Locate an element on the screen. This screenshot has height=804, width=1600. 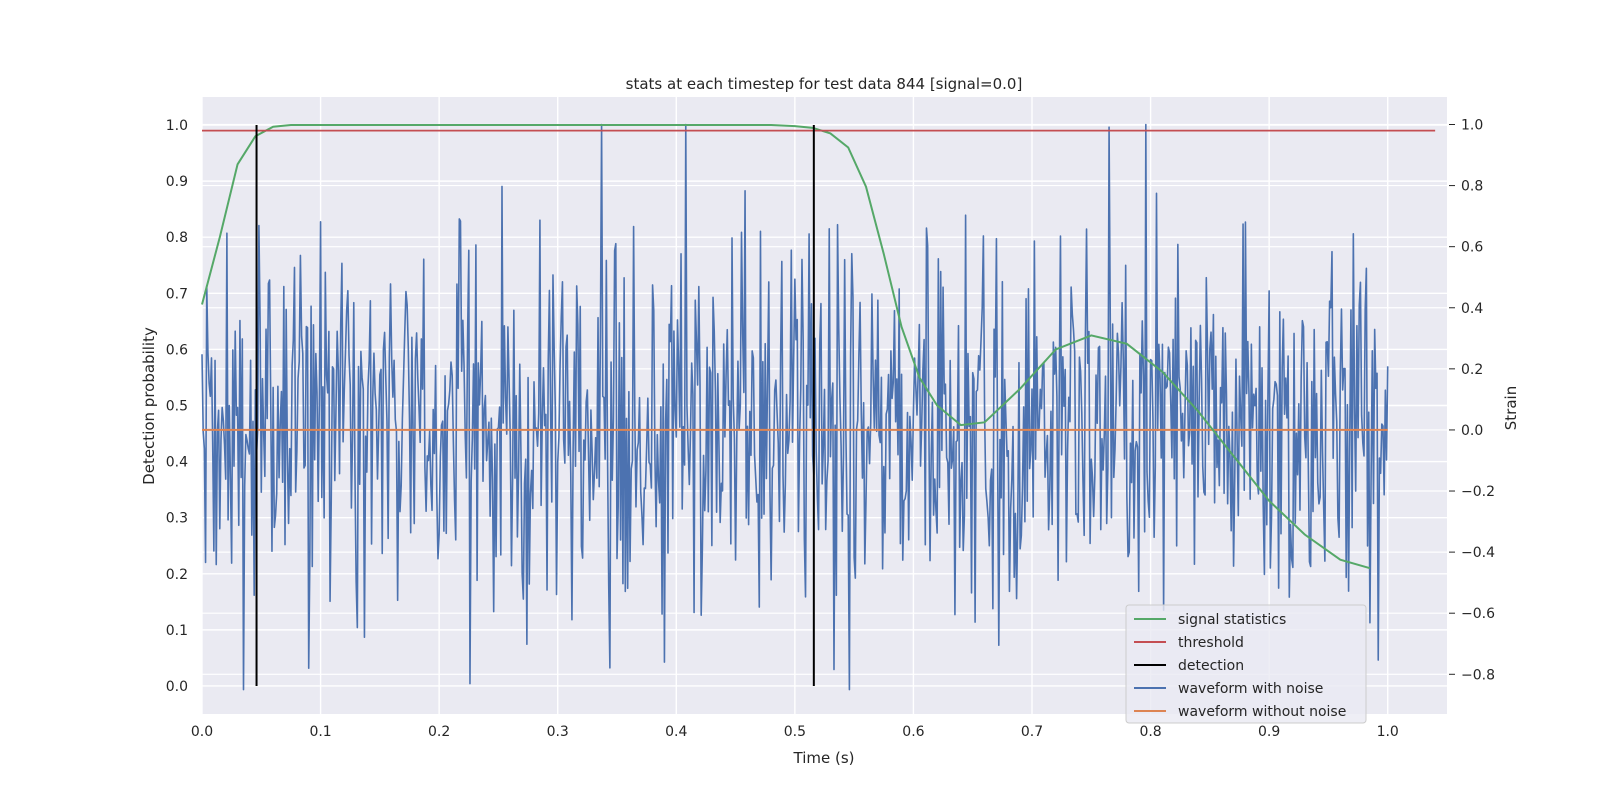
x-tick-label: 0.6 is located at coordinates (913, 732).